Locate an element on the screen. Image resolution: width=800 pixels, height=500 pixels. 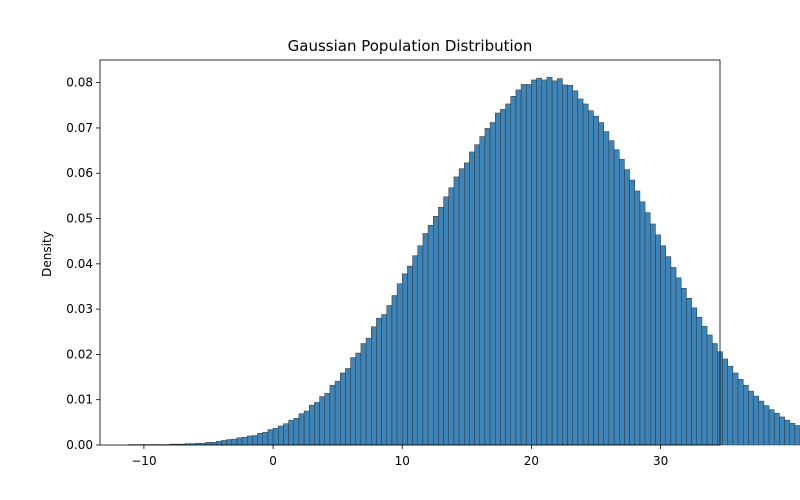
x-tick-label: −10 is located at coordinates (143, 461).